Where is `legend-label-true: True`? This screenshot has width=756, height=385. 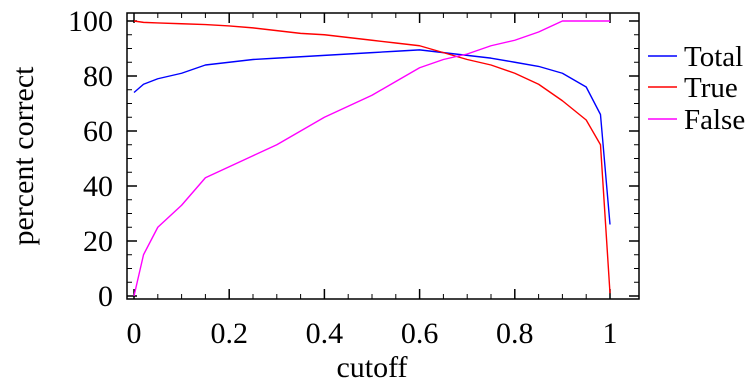 legend-label-true: True is located at coordinates (711, 88).